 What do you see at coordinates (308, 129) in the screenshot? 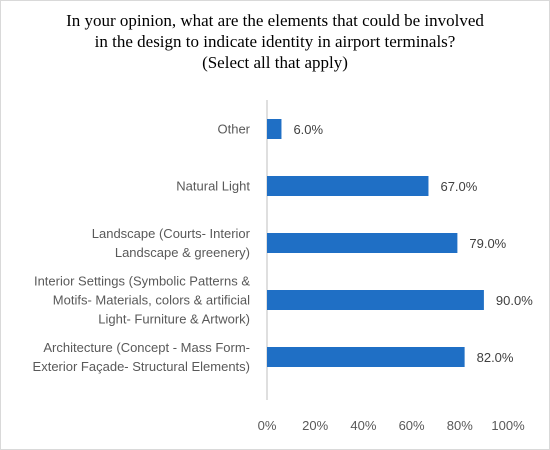
I see `data-label: 6.0%` at bounding box center [308, 129].